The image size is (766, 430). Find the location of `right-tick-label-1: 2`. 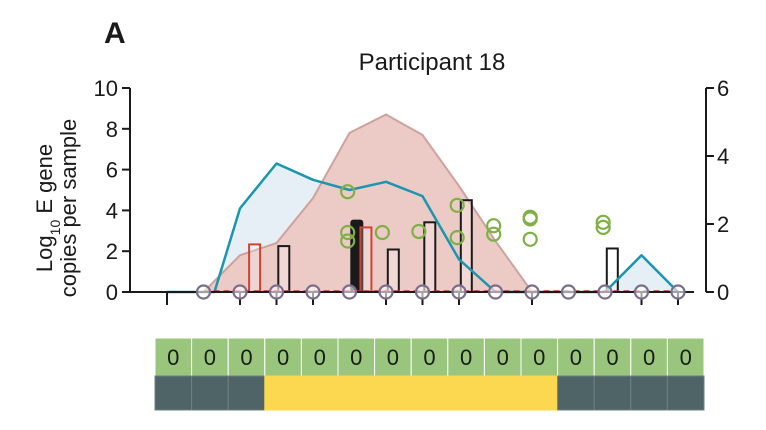

right-tick-label-1: 2 is located at coordinates (723, 224).